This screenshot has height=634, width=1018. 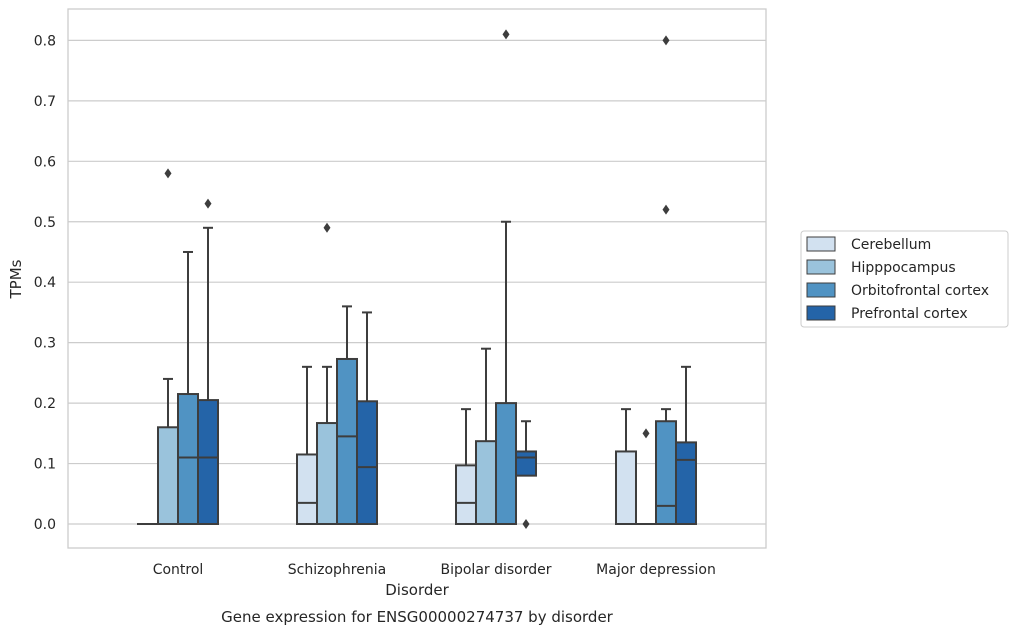 I want to click on legend-label: Hipppocampus, so click(x=903, y=268).